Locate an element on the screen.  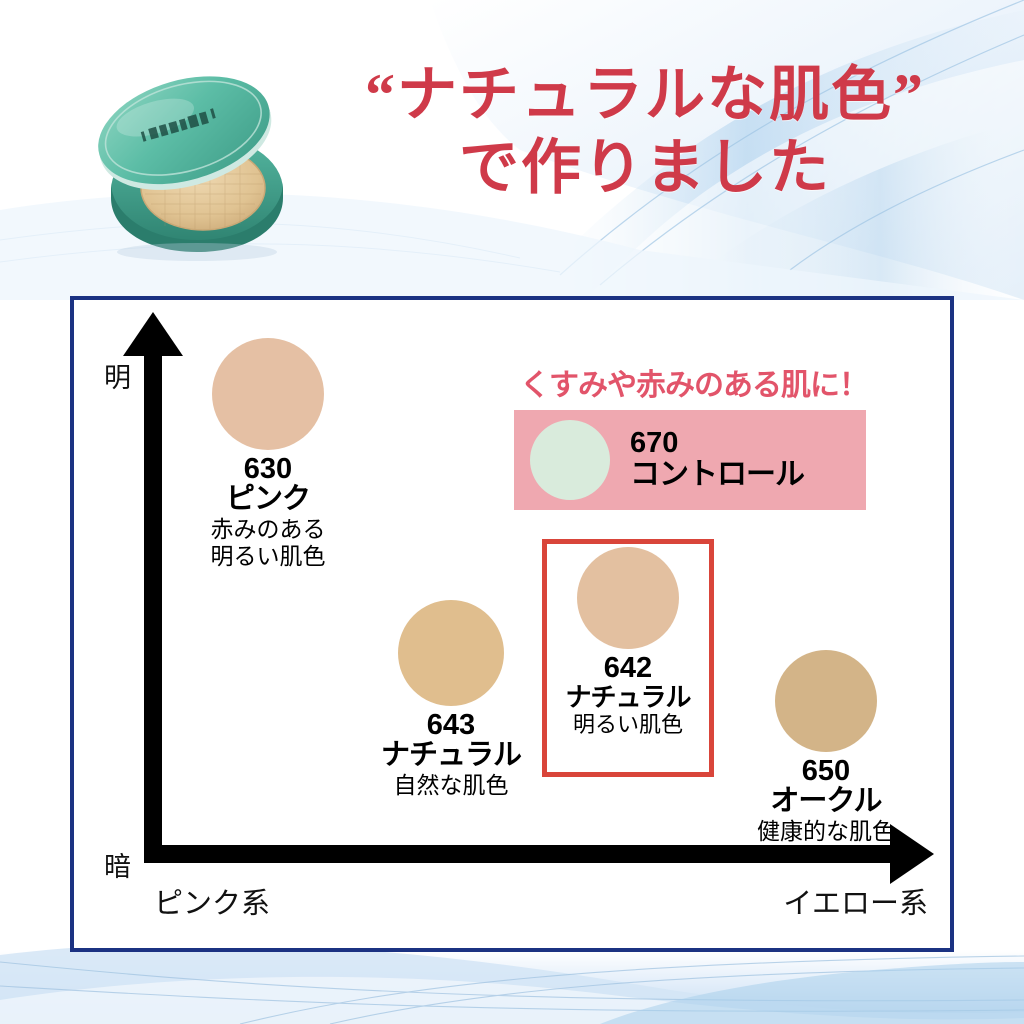
x-axis-label-yellow: イエロー系 is located at coordinates (855, 904).